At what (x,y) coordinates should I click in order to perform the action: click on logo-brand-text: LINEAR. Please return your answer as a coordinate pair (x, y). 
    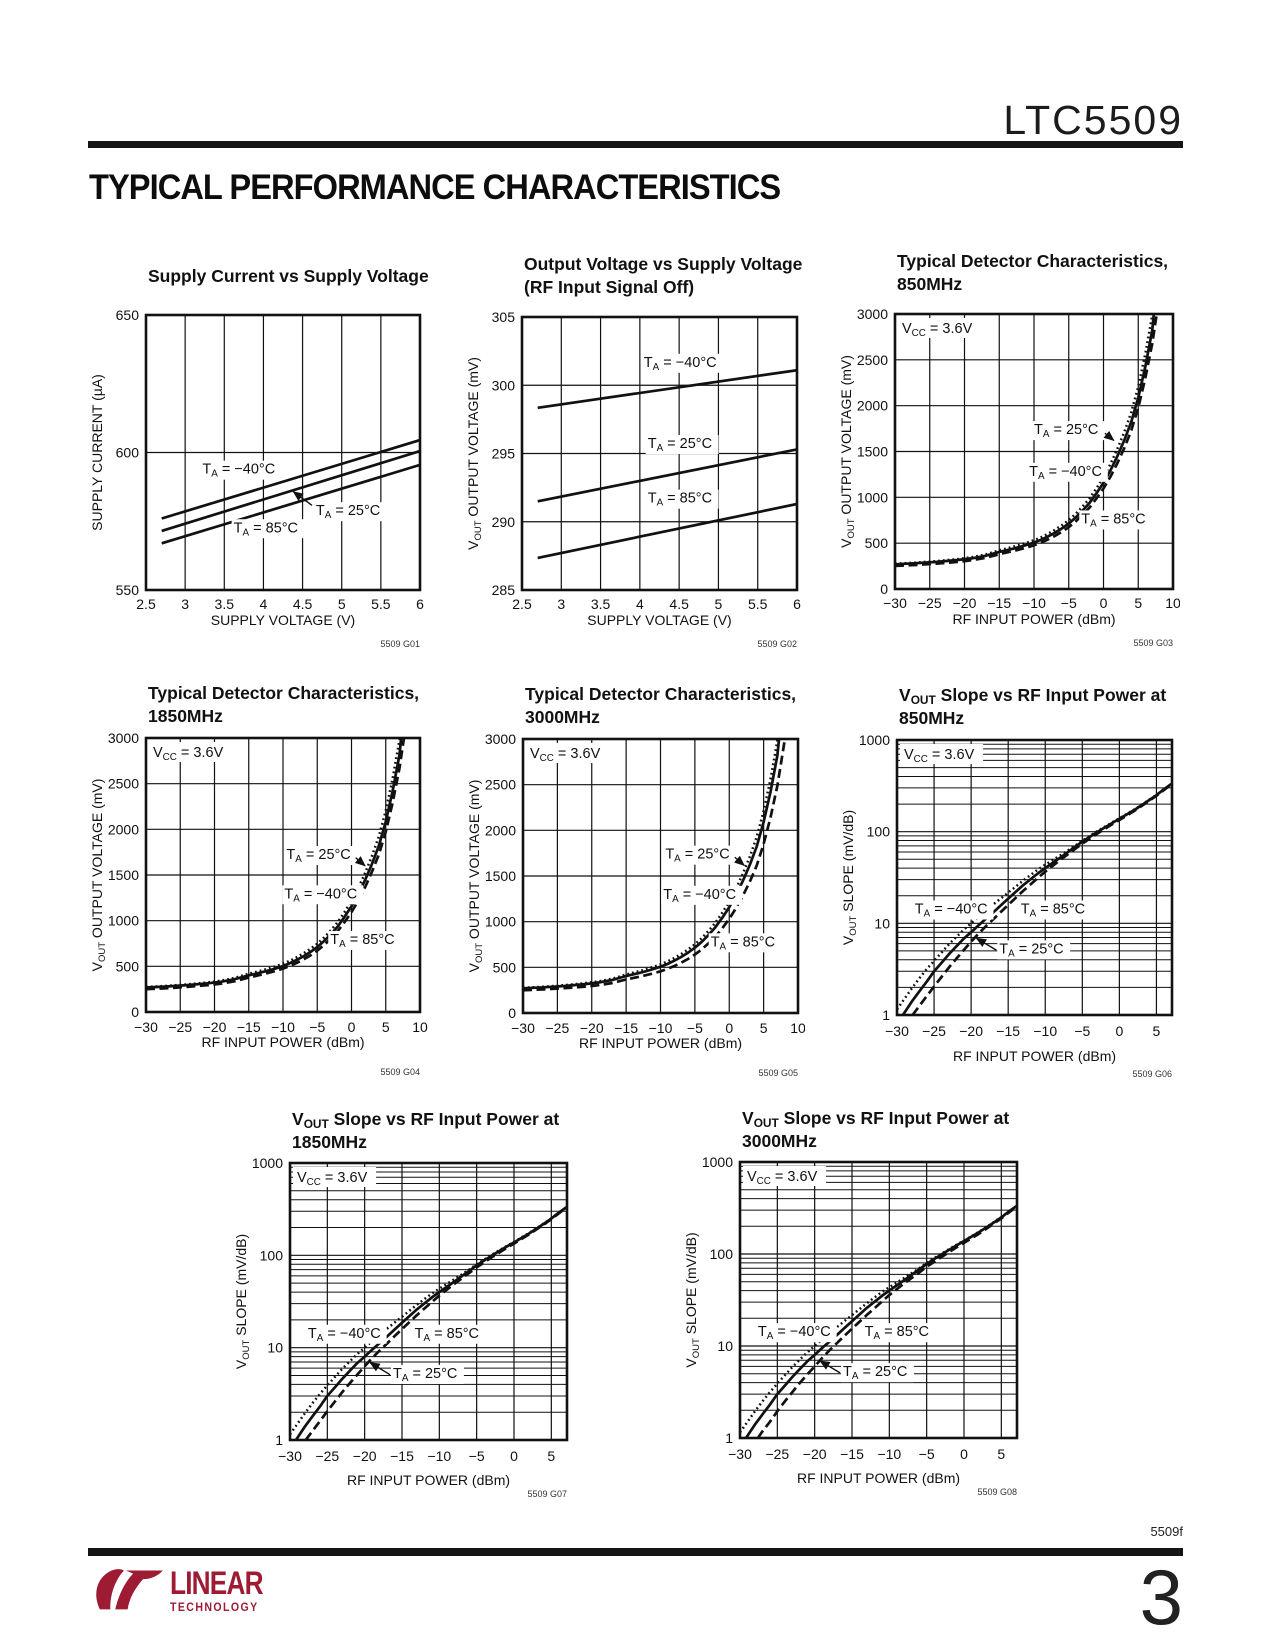
    Looking at the image, I should click on (217, 1583).